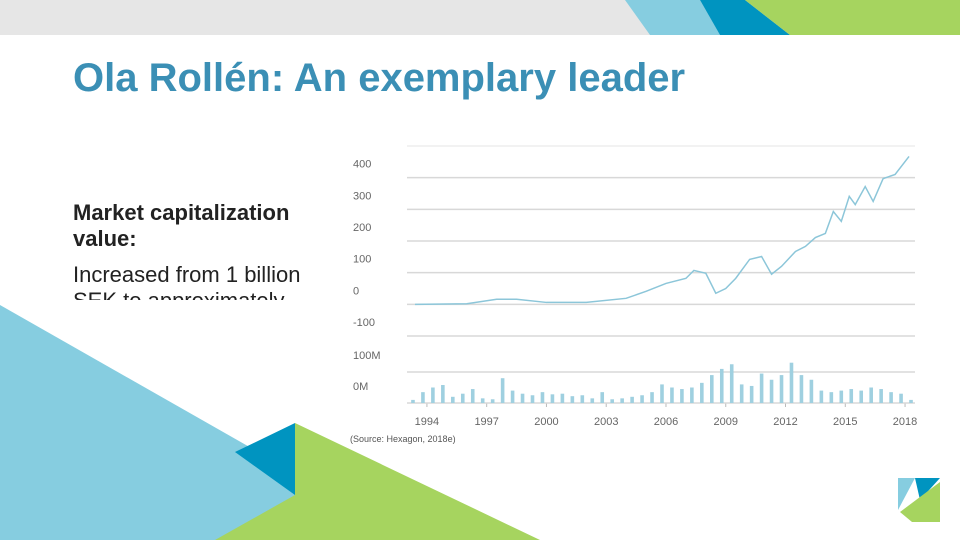 The image size is (960, 540). Describe the element at coordinates (360, 387) in the screenshot. I see `y-tick-label: 0M` at that location.